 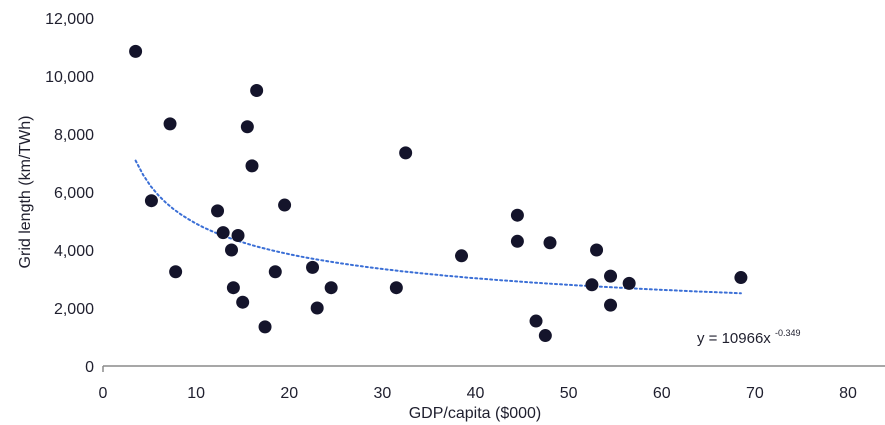 What do you see at coordinates (103, 393) in the screenshot?
I see `x-tick-label: 0` at bounding box center [103, 393].